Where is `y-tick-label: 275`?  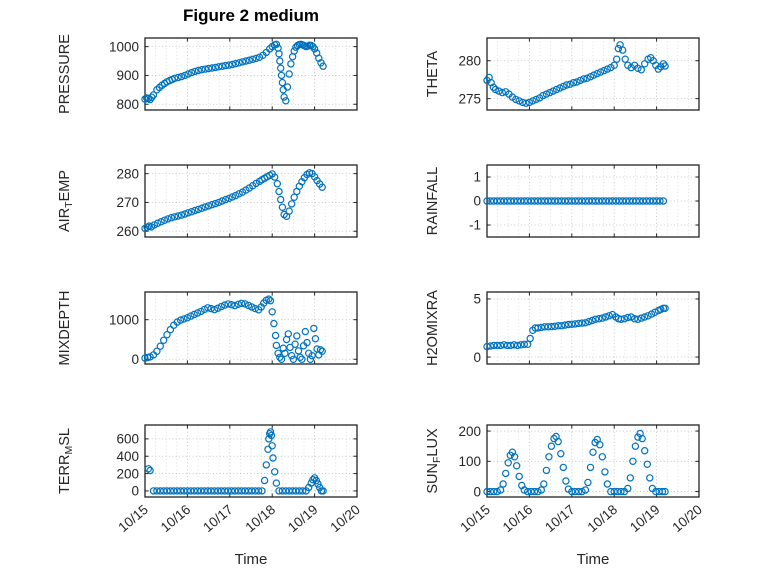 y-tick-label: 275 is located at coordinates (469, 98).